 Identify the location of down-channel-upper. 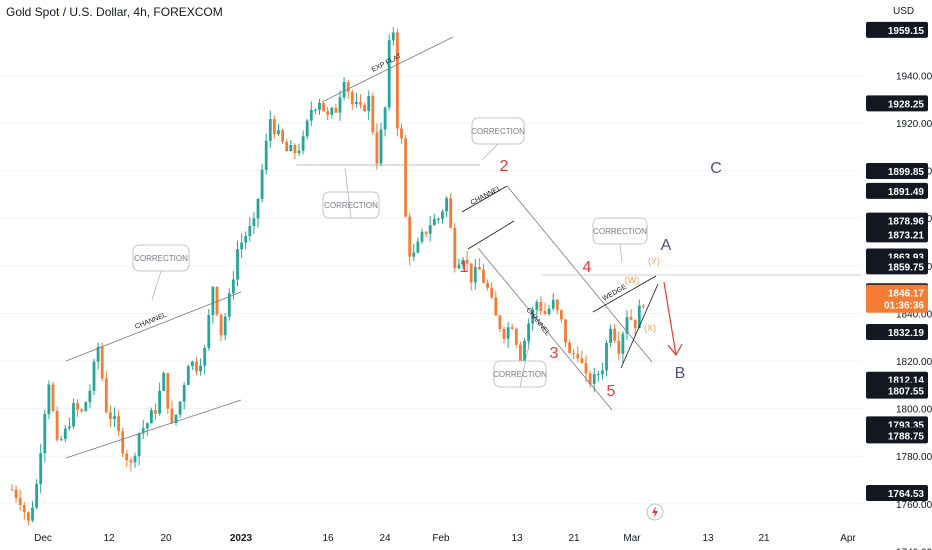
(579, 274).